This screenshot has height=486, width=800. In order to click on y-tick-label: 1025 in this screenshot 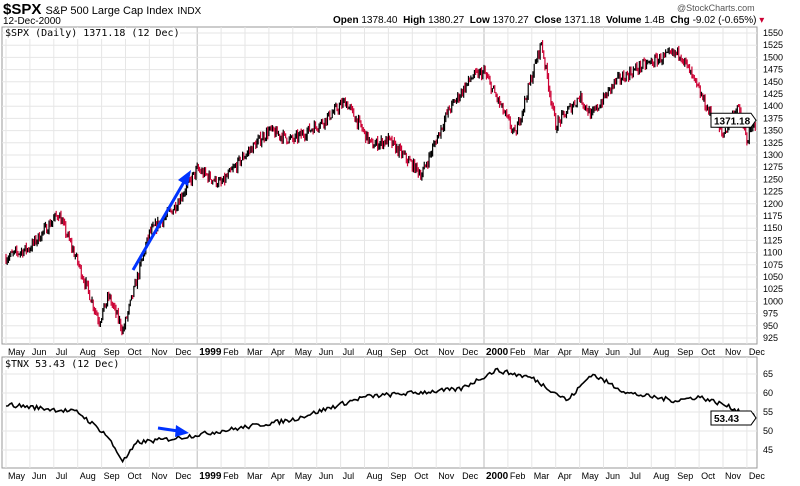, I will do `click(773, 289)`.